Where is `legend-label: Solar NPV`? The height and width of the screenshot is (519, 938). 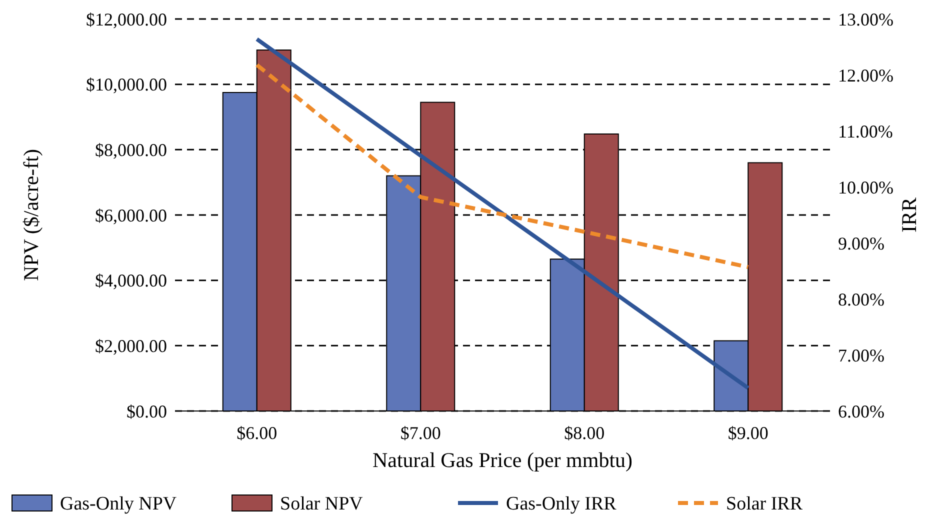 legend-label: Solar NPV is located at coordinates (322, 504).